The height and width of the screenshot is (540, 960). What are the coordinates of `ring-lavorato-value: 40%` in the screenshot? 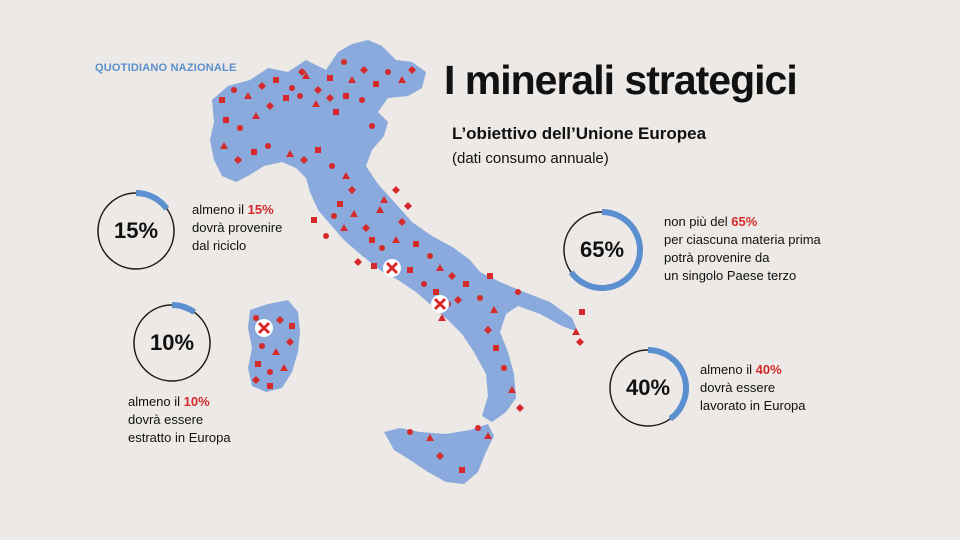 It's located at (648, 387).